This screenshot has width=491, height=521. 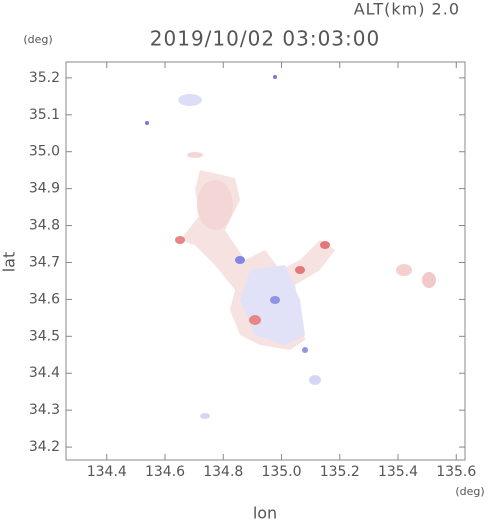 I want to click on y-tick-label: 34.3, so click(x=44, y=410).